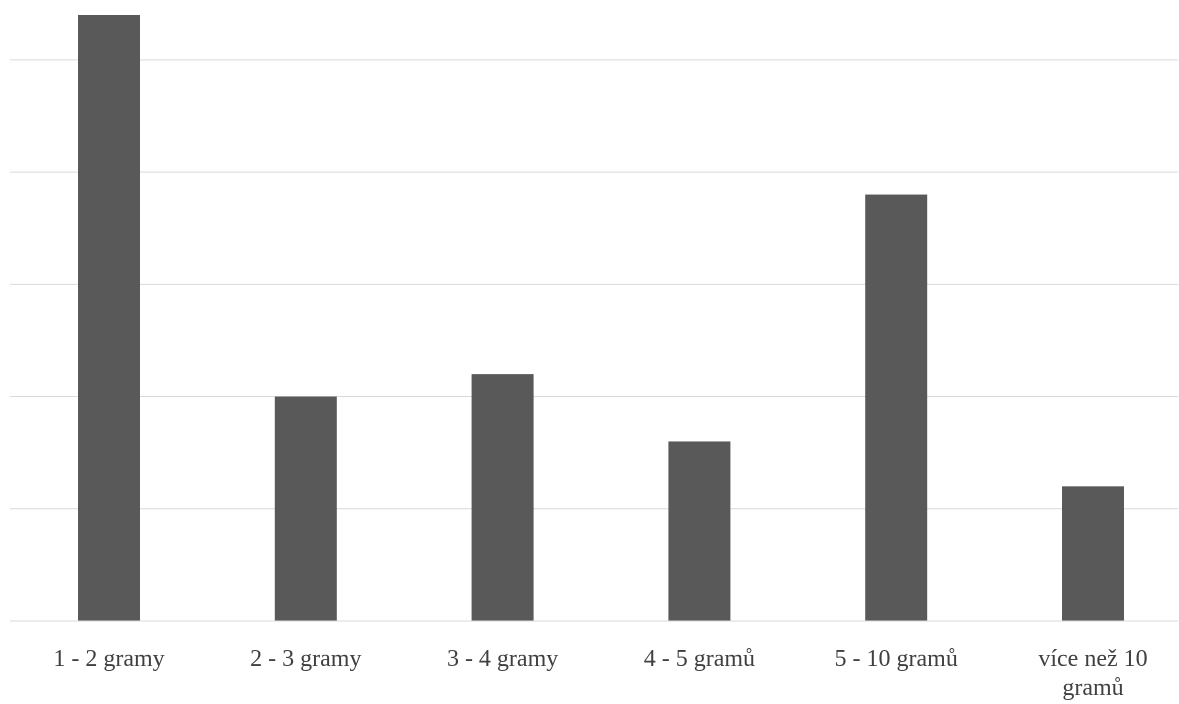 This screenshot has height=704, width=1179. I want to click on x-tick-label-5: 5 - 10 gramů, so click(896, 659).